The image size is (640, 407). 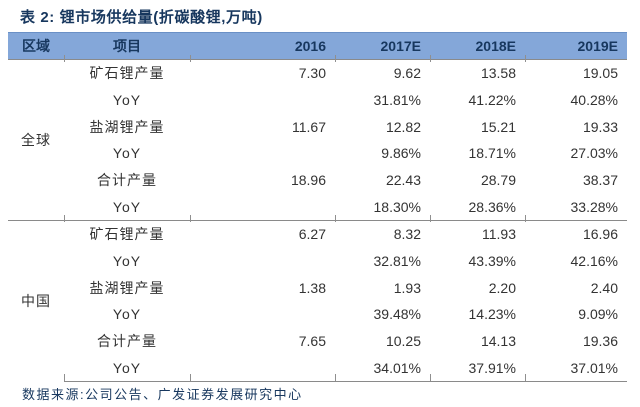 I want to click on value-cell: 7.30, so click(x=312, y=73).